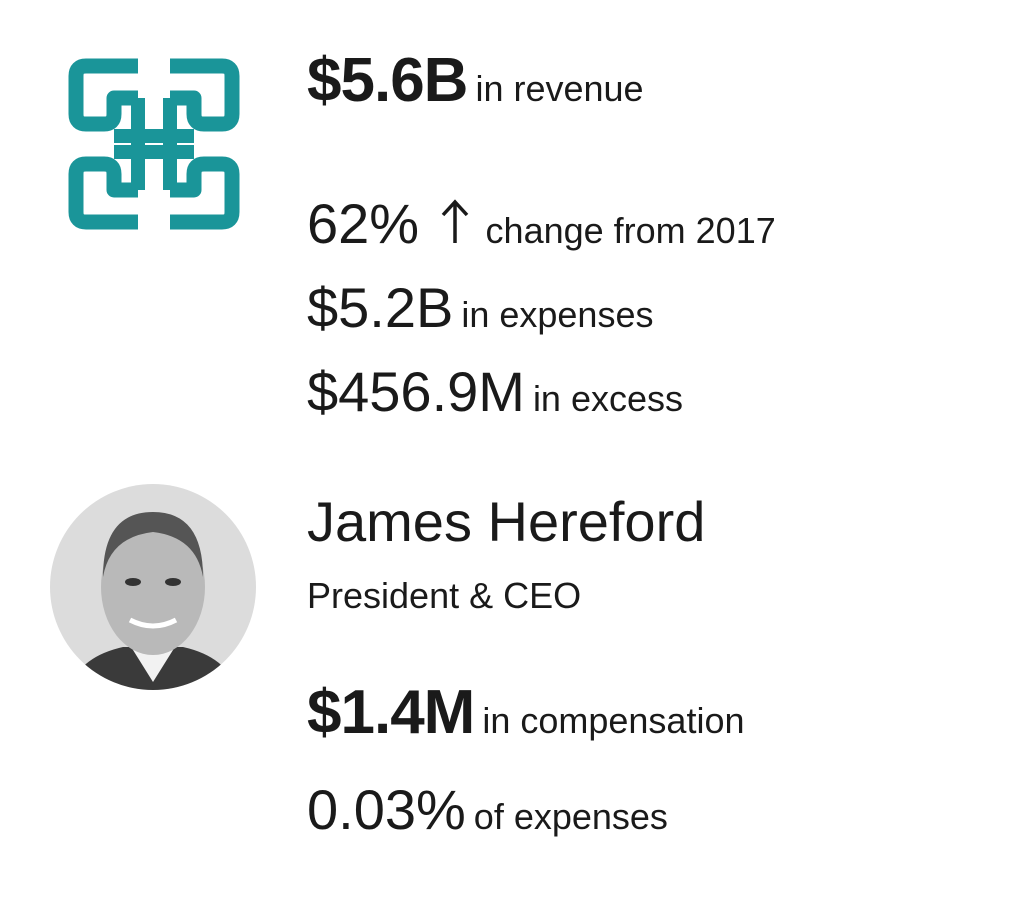  What do you see at coordinates (444, 595) in the screenshot?
I see `person-title: President & CEO` at bounding box center [444, 595].